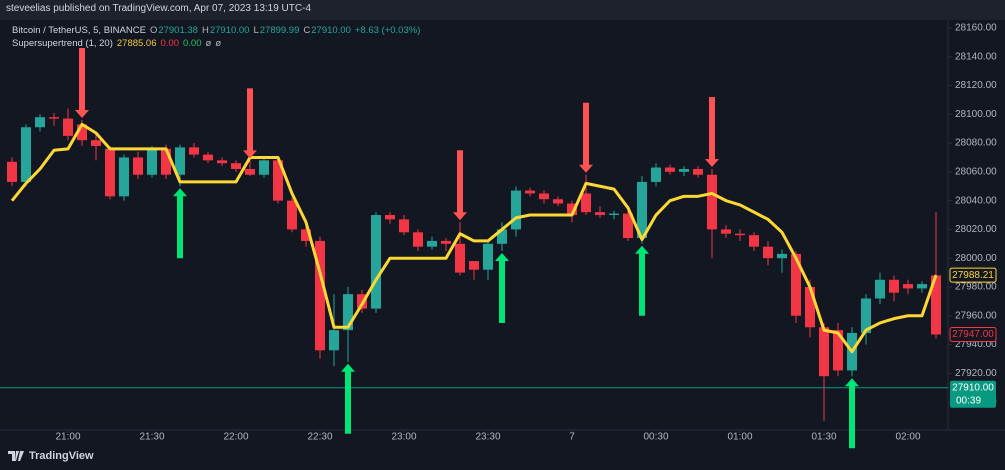 The image size is (1005, 470). What do you see at coordinates (403, 437) in the screenshot?
I see `x-tick-label: 23:00` at bounding box center [403, 437].